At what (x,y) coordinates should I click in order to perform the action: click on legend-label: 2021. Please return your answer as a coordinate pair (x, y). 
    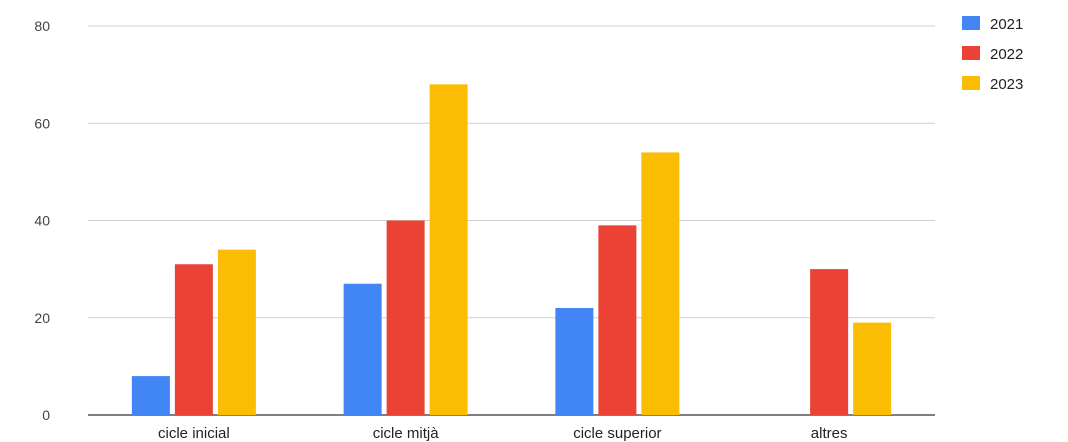
    Looking at the image, I should click on (1006, 24).